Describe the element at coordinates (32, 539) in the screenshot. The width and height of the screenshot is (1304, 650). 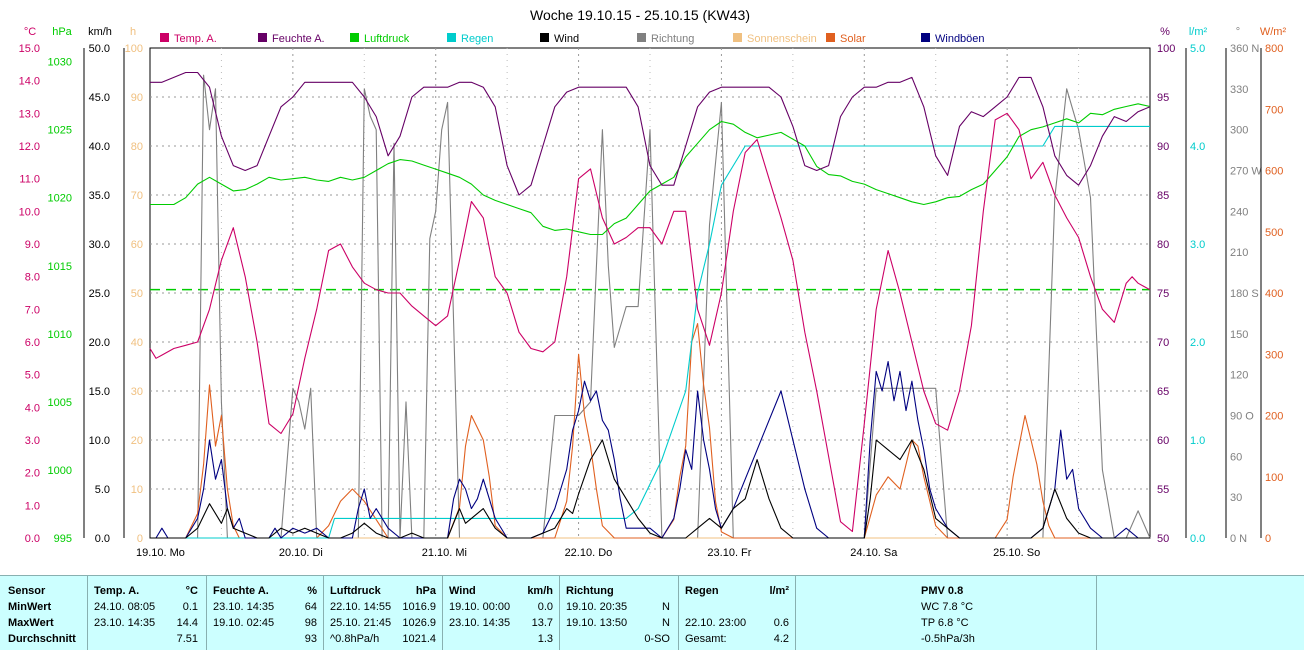
I see `axis-tick-label: 0.0` at that location.